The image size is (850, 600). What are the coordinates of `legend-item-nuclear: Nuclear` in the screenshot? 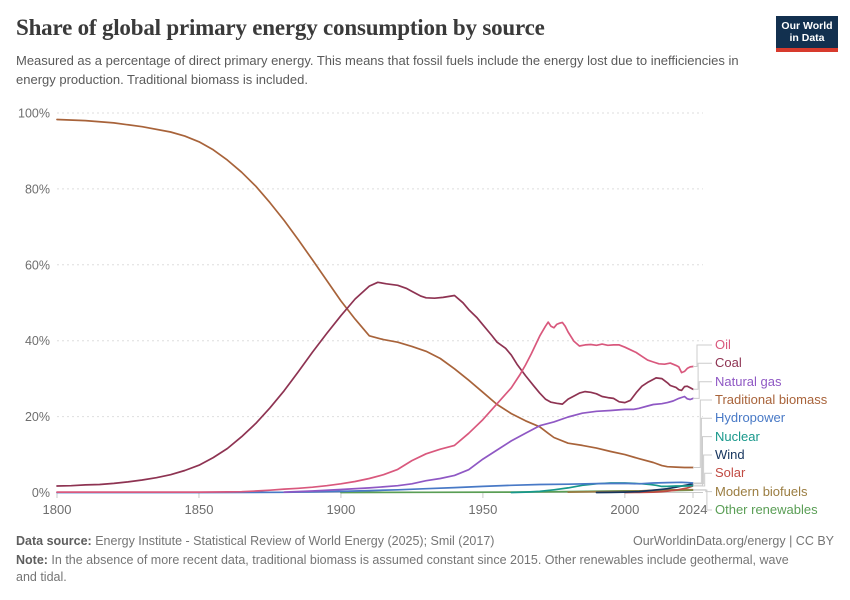 It's located at (737, 436).